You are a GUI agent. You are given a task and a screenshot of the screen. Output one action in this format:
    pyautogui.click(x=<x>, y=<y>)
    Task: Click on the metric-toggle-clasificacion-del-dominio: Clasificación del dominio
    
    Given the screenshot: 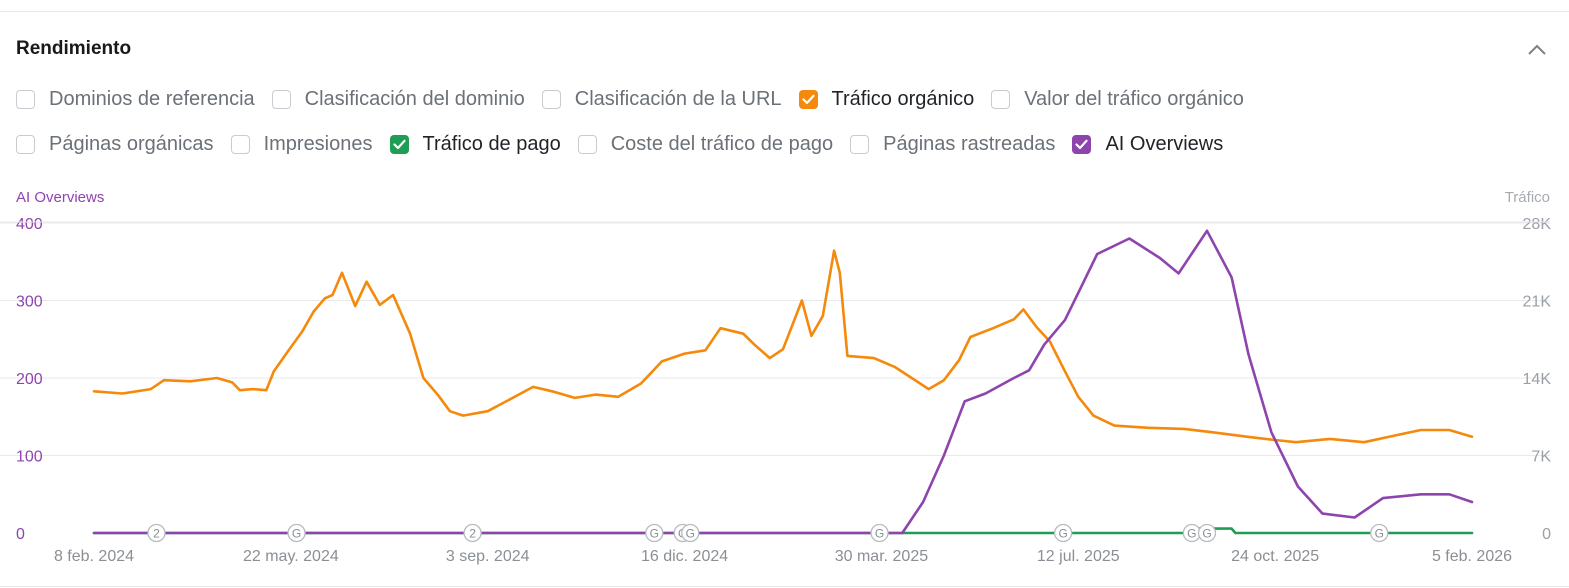 What is the action you would take?
    pyautogui.click(x=398, y=99)
    